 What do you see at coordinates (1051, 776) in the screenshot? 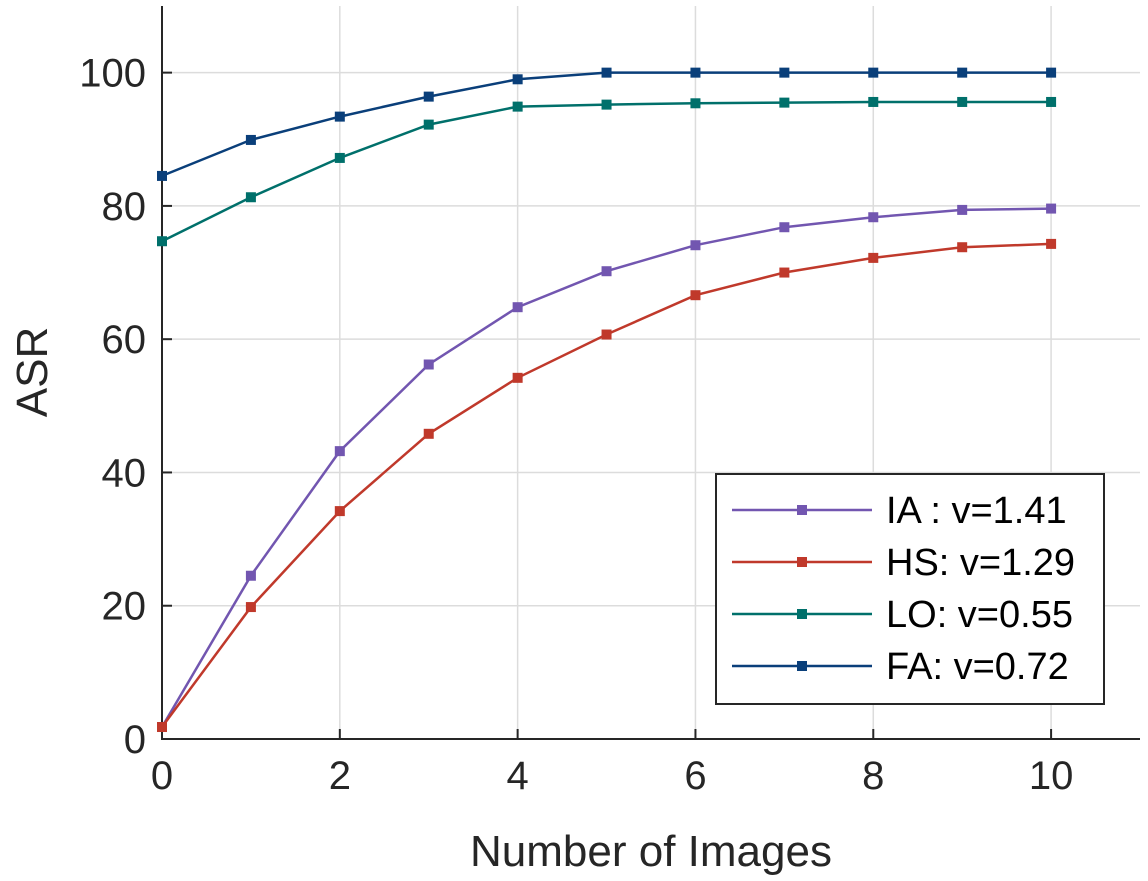
I see `x-tick-label: 10` at bounding box center [1051, 776].